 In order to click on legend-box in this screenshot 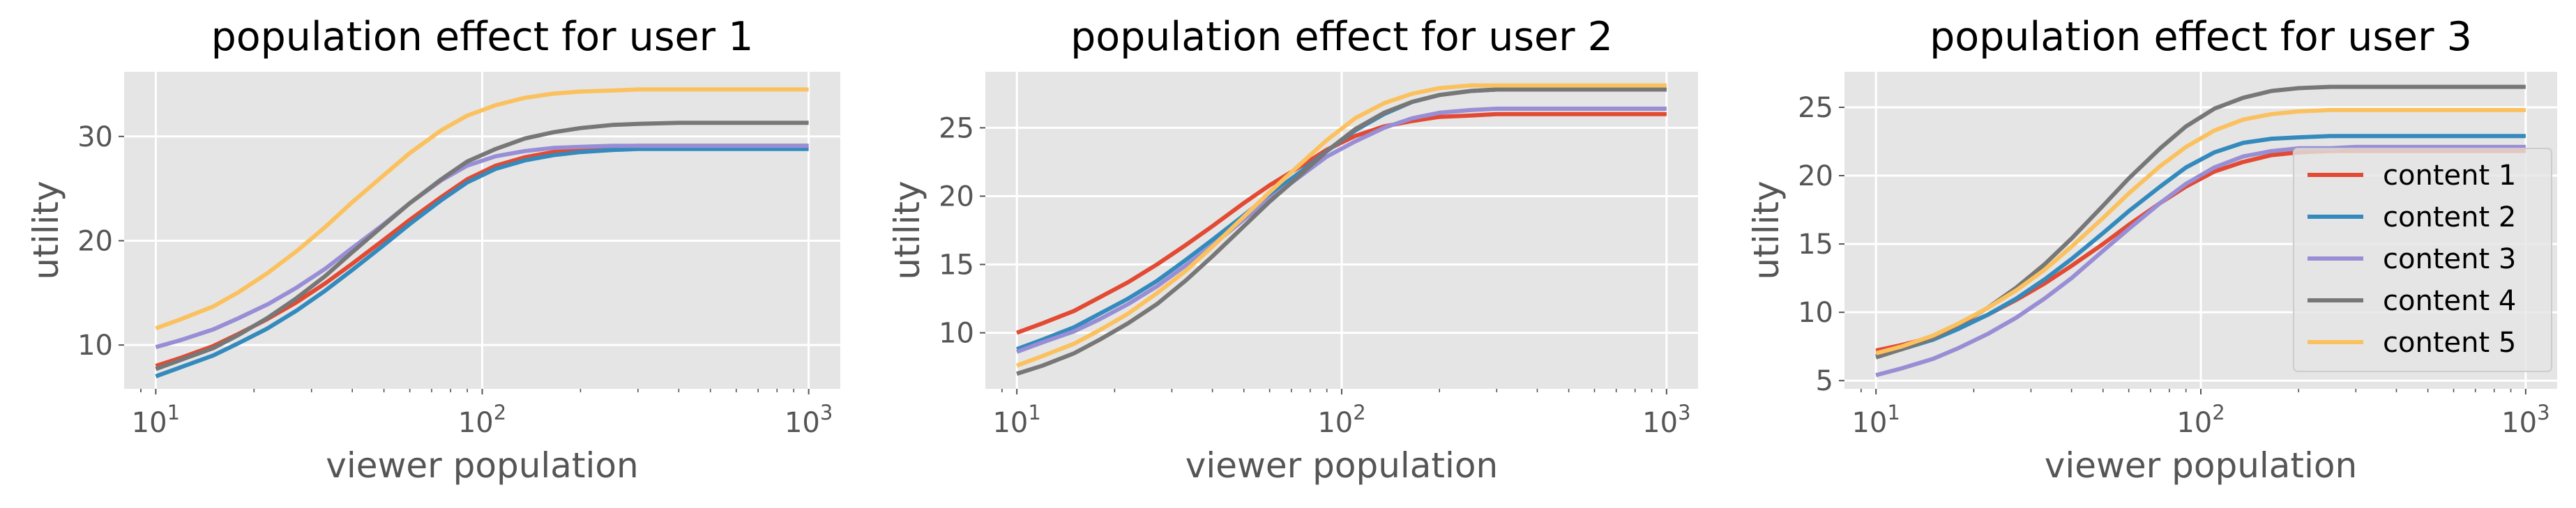, I will do `click(2422, 260)`.